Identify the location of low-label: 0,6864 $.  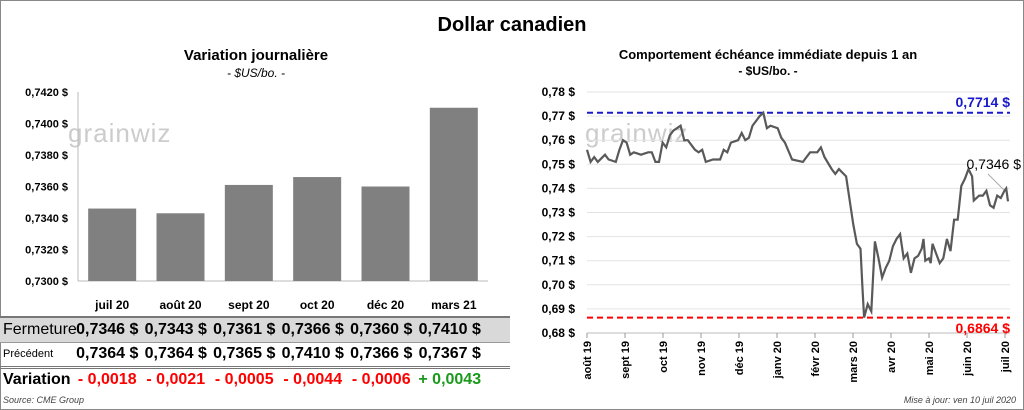
(983, 328).